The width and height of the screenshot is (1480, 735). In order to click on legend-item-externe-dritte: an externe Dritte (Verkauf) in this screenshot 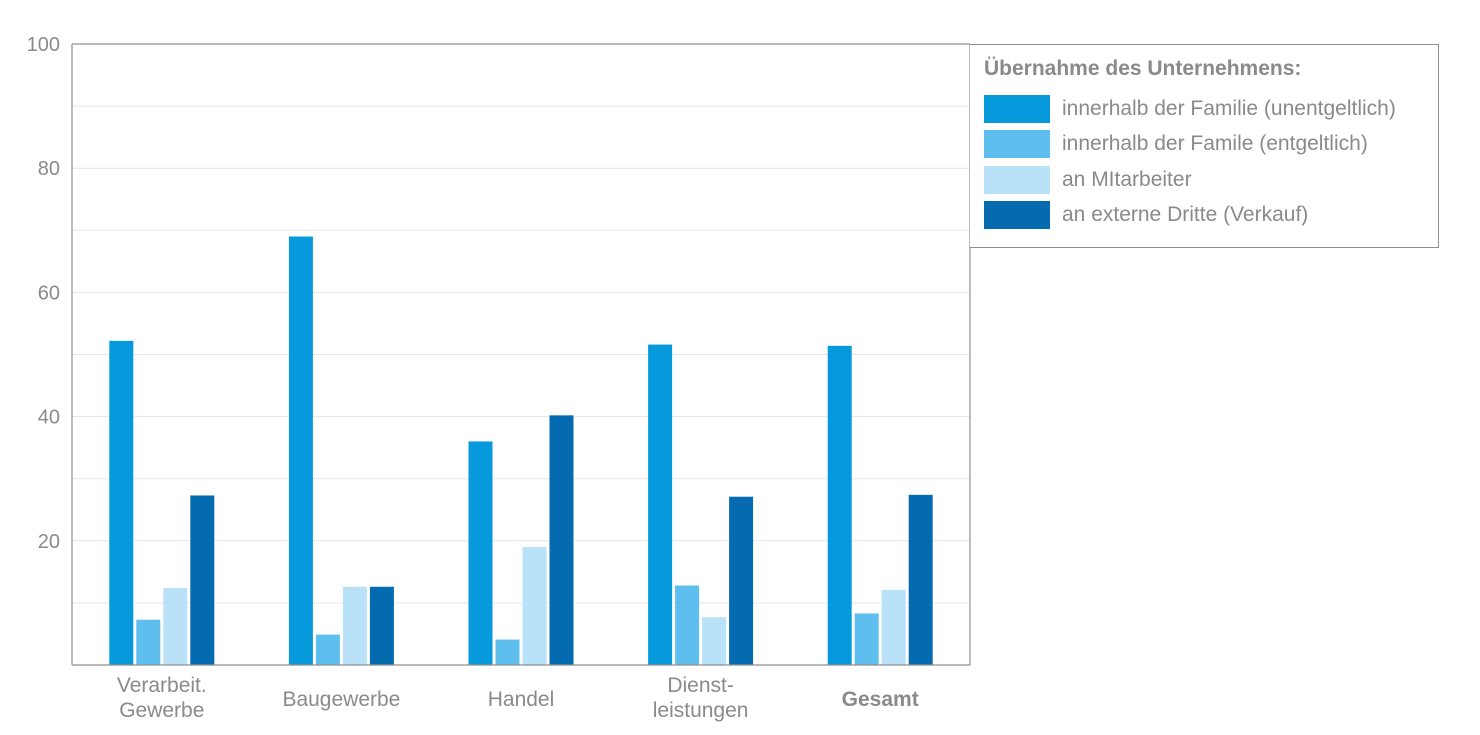, I will do `click(1146, 215)`.